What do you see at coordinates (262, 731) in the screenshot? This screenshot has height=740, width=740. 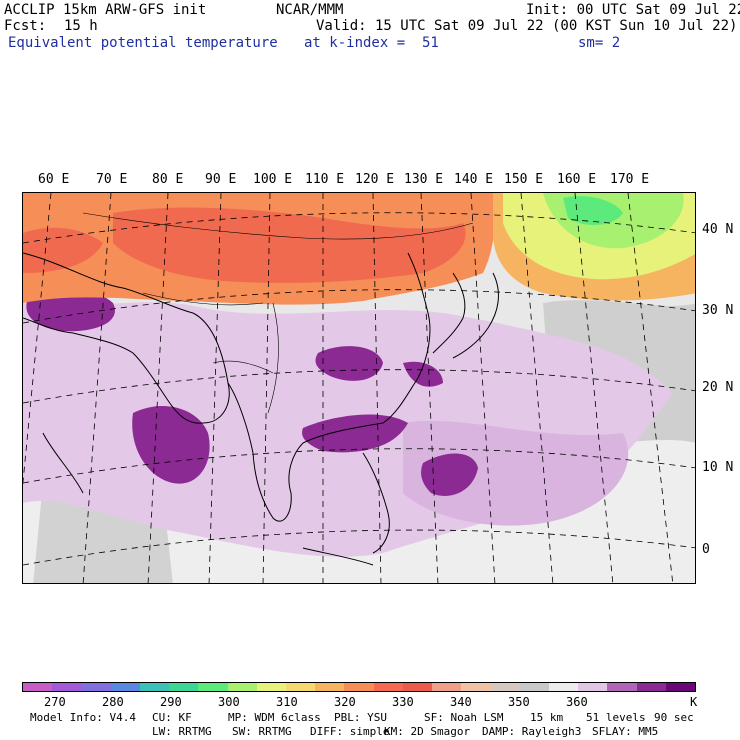 I see `model-info-item: SW: RRTMG` at bounding box center [262, 731].